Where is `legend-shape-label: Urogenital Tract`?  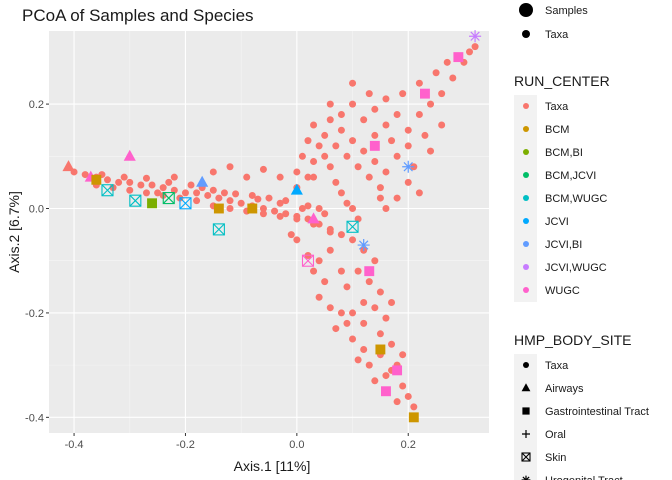 legend-shape-label: Urogenital Tract is located at coordinates (584, 477).